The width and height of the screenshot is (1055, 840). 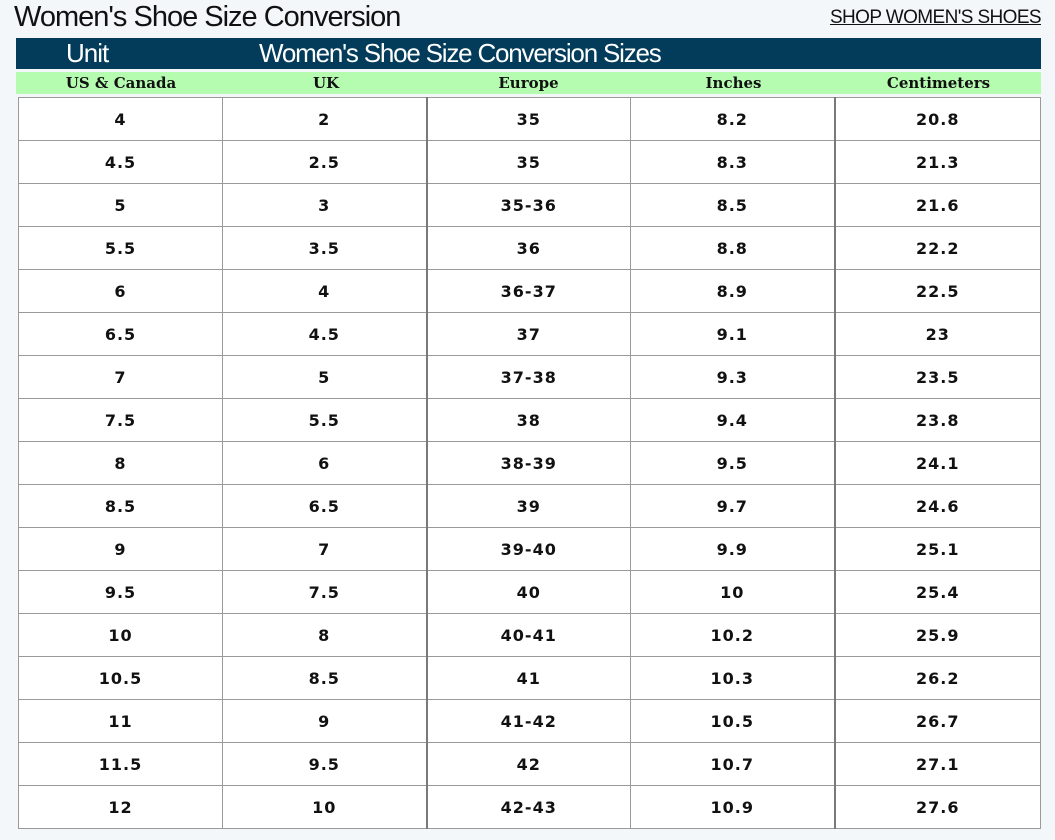 What do you see at coordinates (937, 721) in the screenshot?
I see `cell-centimeters: 26.7` at bounding box center [937, 721].